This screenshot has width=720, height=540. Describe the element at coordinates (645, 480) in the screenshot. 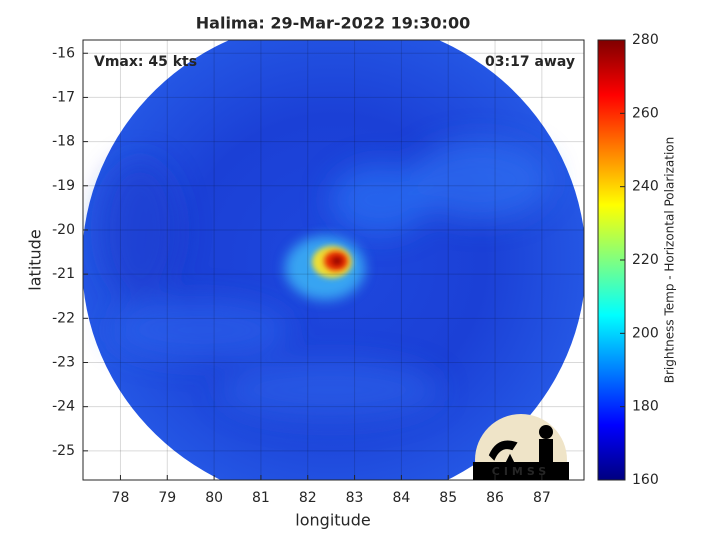

I see `colorbar-tick-label: 160` at that location.